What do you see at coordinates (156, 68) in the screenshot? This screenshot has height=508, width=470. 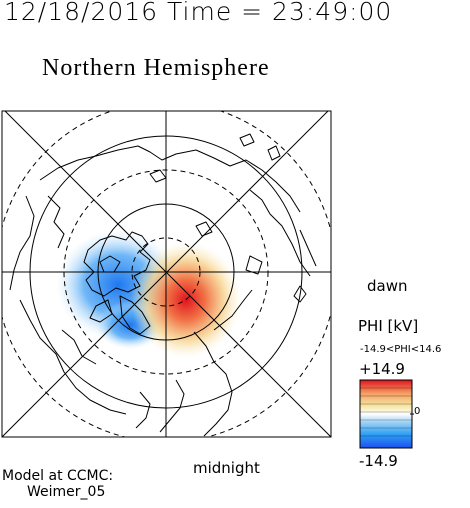 I see `map-title: Northern Hemisphere` at bounding box center [156, 68].